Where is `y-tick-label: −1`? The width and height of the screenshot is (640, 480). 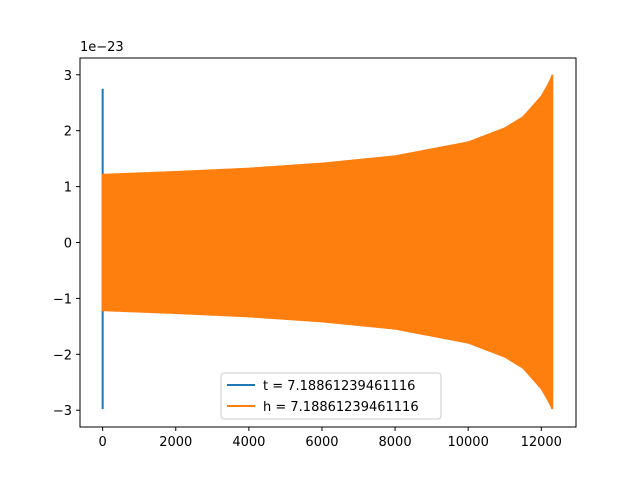 y-tick-label: −1 is located at coordinates (62, 299).